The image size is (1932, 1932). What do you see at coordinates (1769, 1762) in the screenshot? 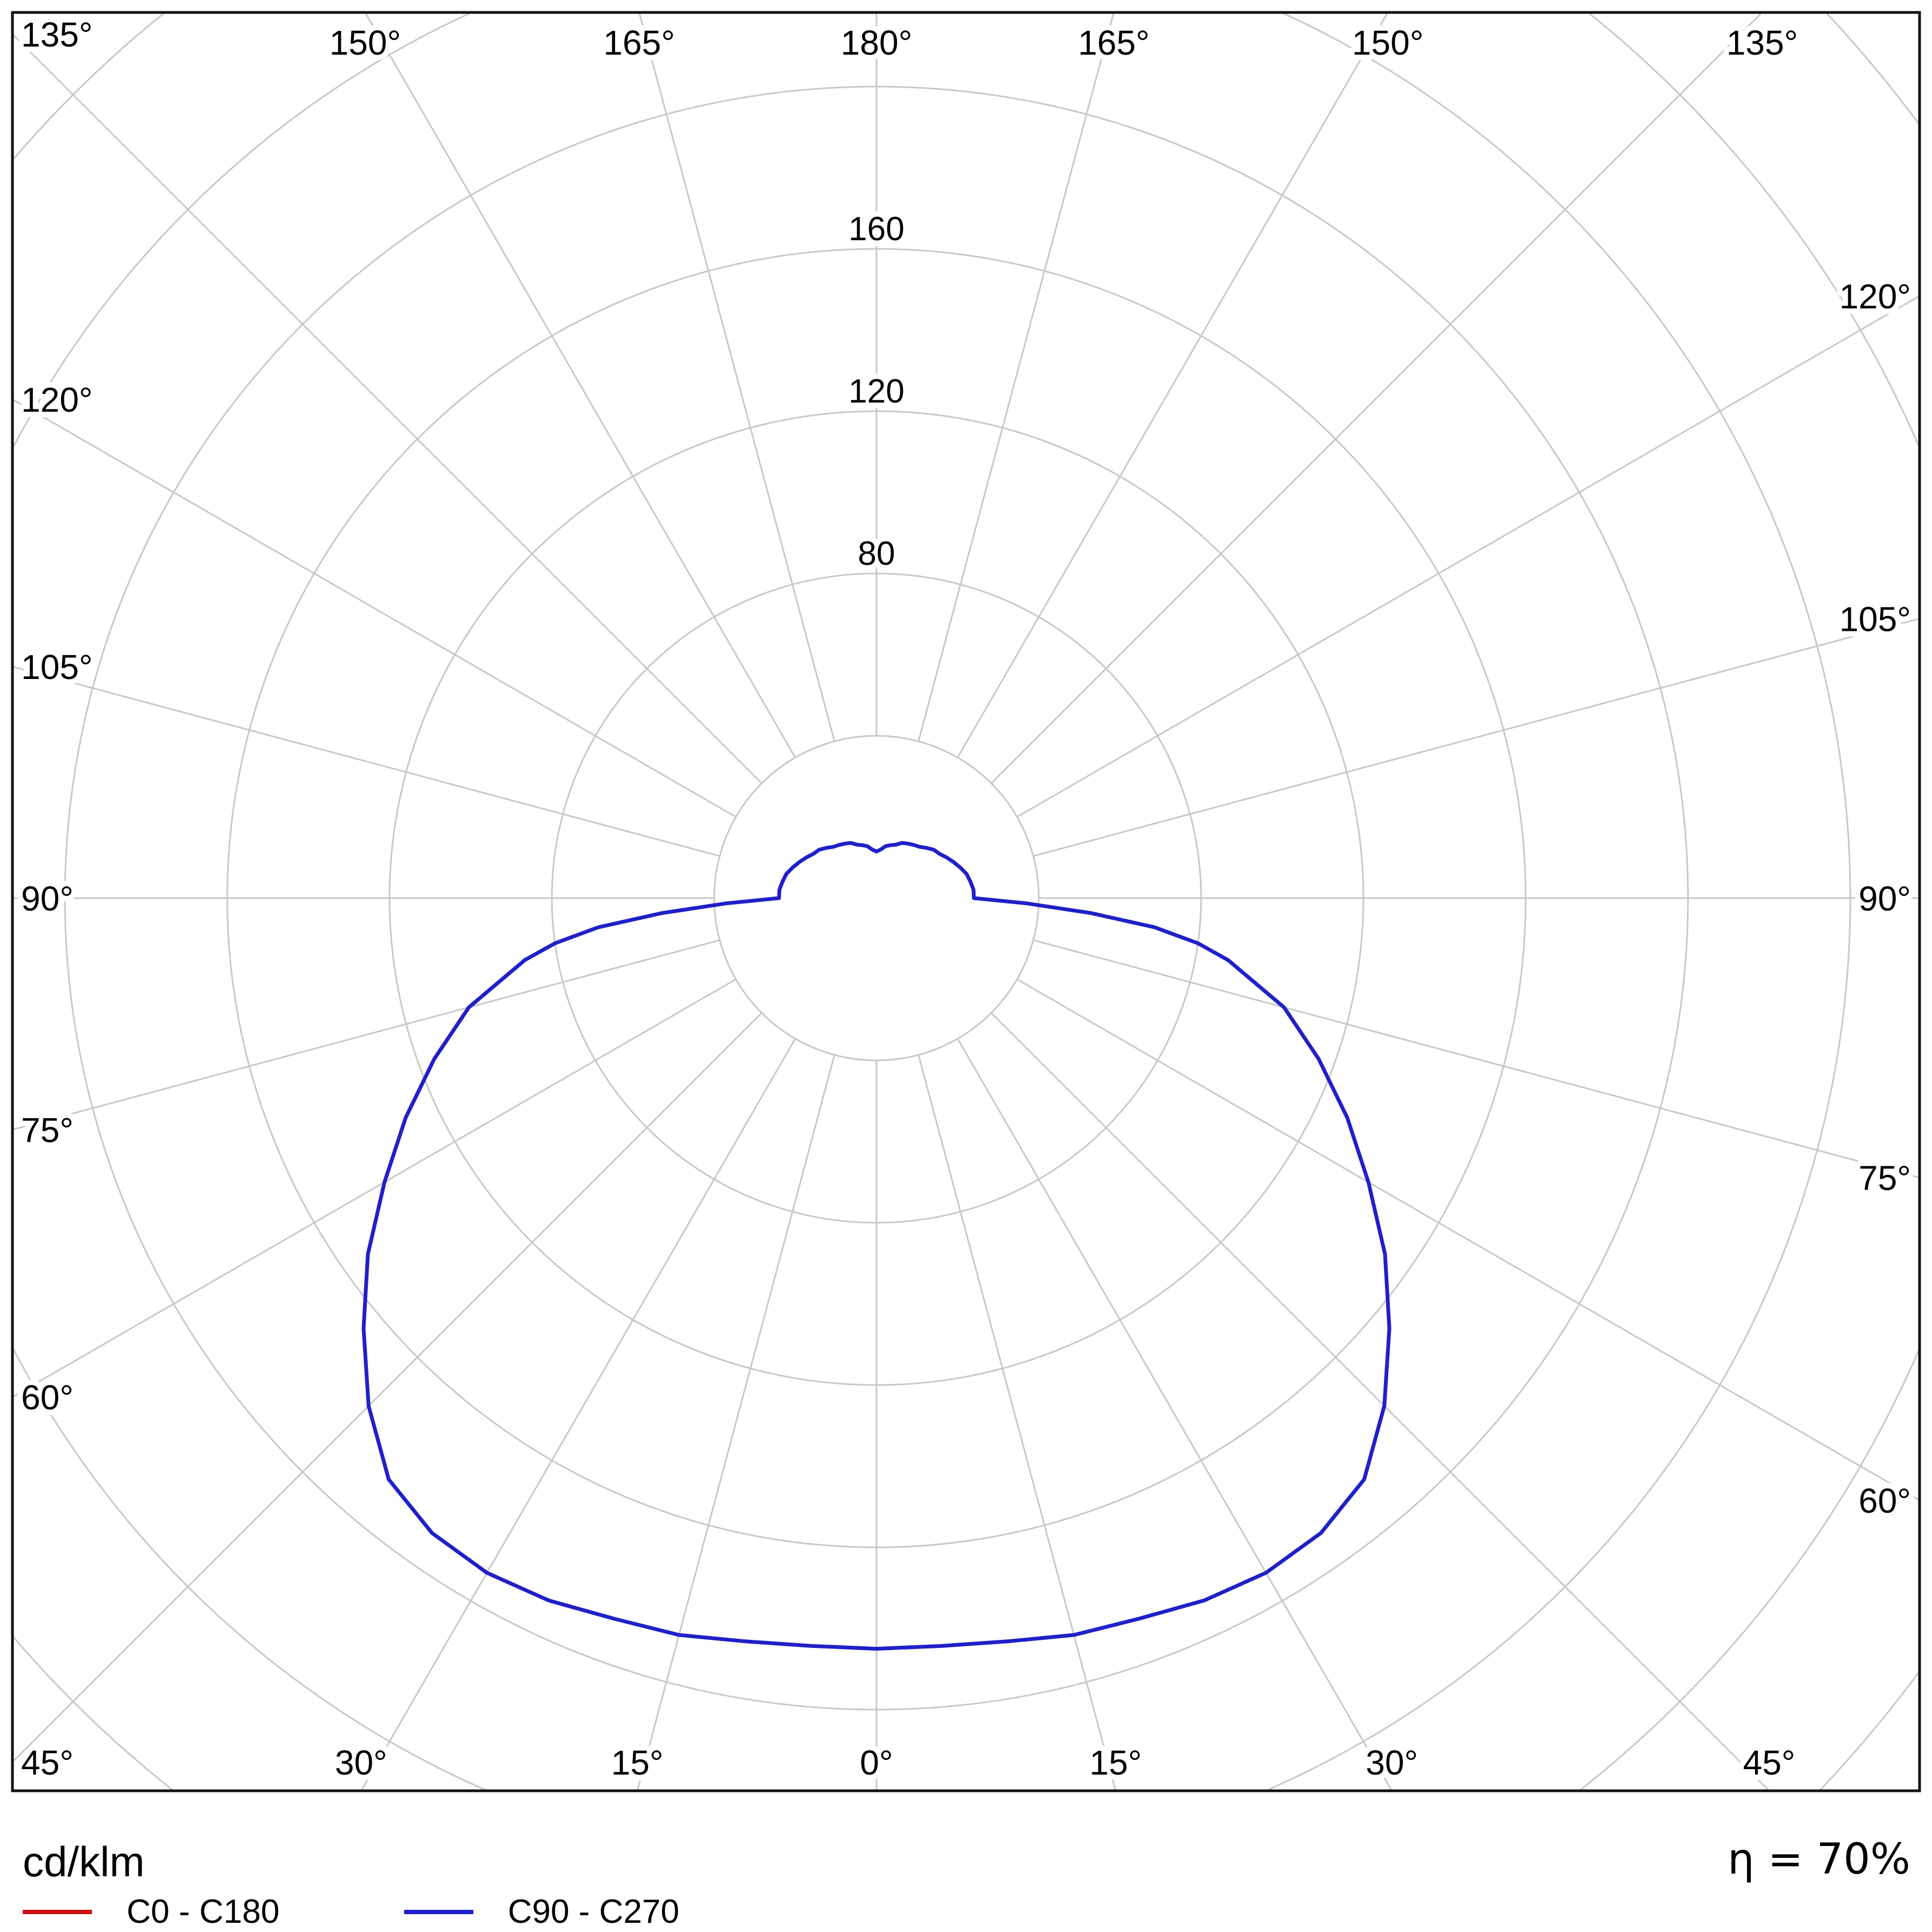
I see `angle-label-45-right: 45°` at bounding box center [1769, 1762].